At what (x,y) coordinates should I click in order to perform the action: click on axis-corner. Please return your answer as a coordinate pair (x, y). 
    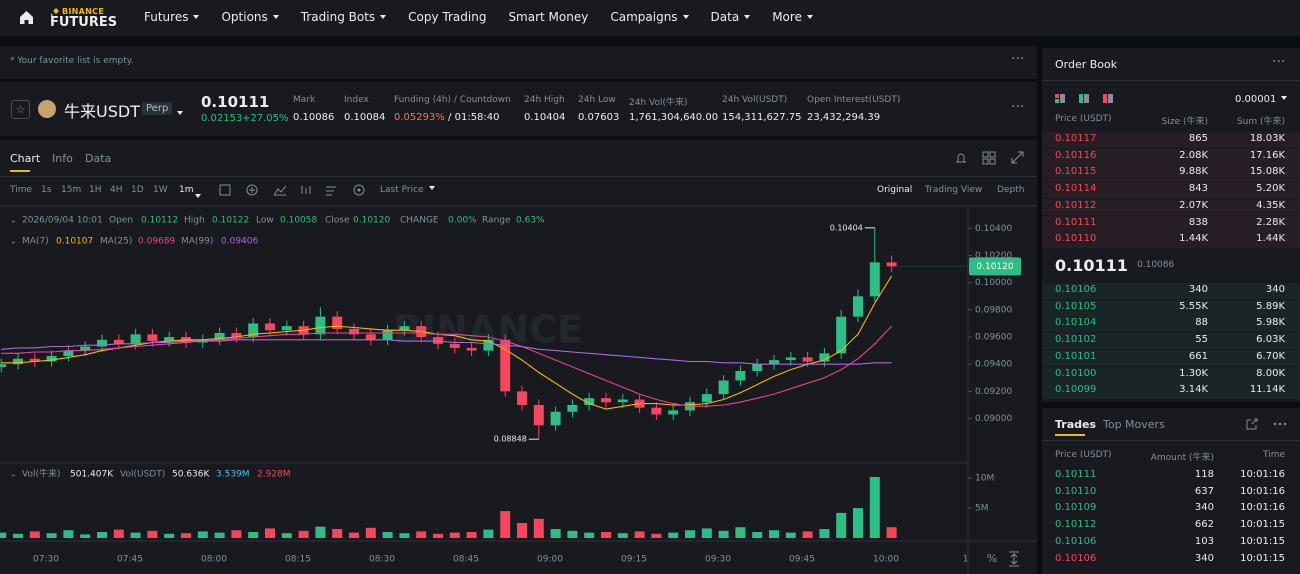
    Looking at the image, I should click on (1002, 558).